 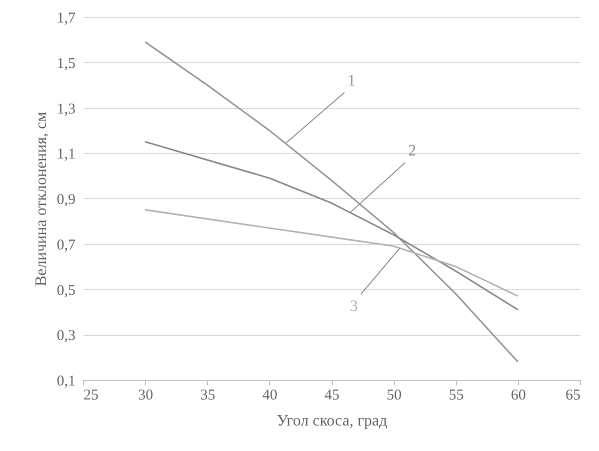 What do you see at coordinates (412, 151) in the screenshot?
I see `text: 2` at bounding box center [412, 151].